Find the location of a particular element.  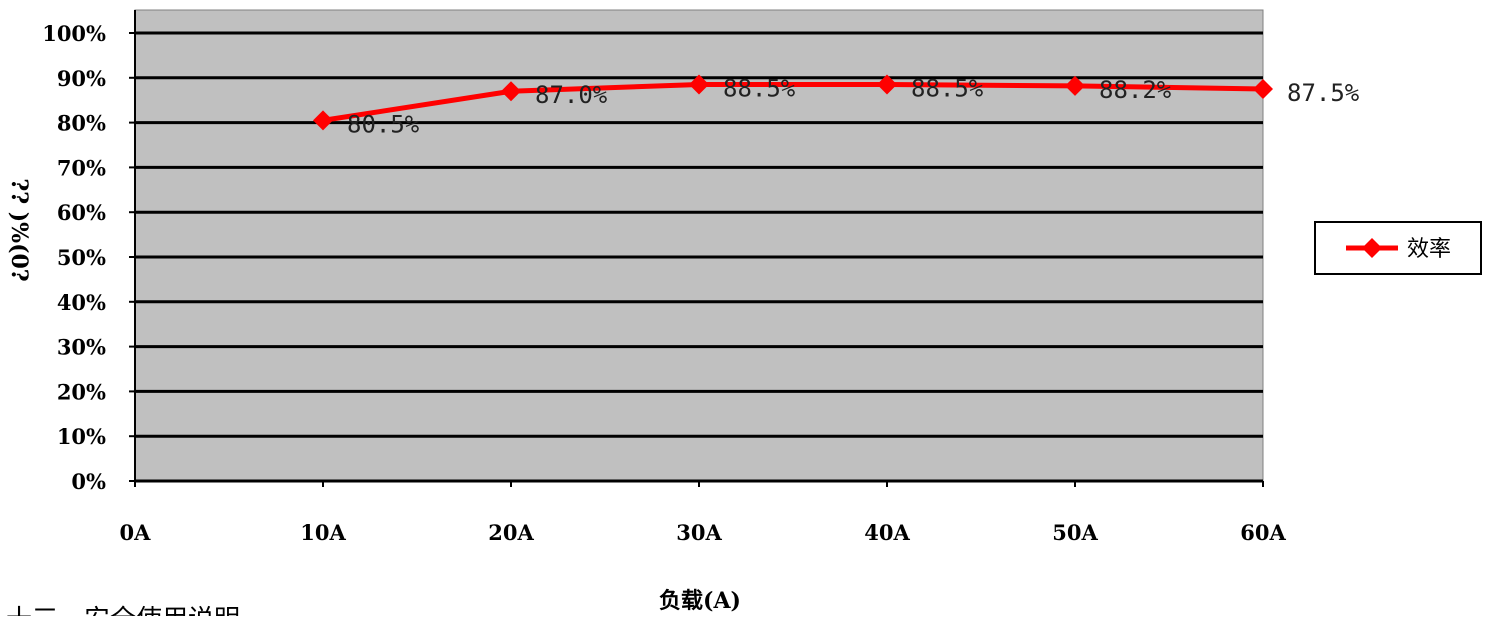

y-tick-label: 80% is located at coordinates (81, 123).